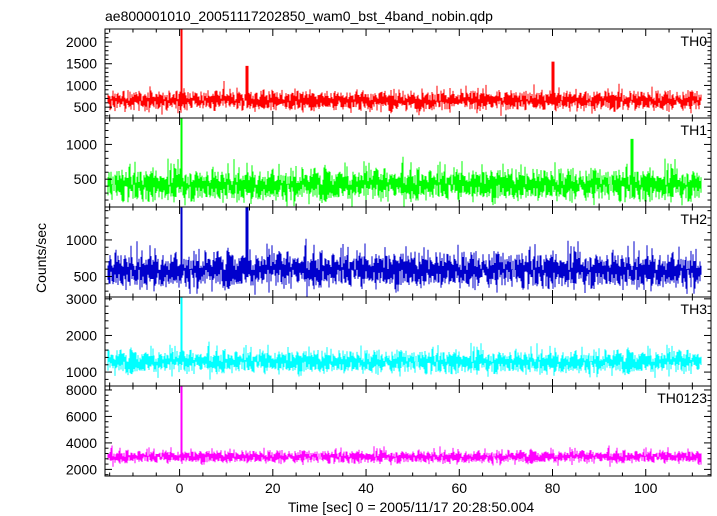 This screenshot has width=717, height=516. Describe the element at coordinates (404, 162) in the screenshot. I see `series-line-th1` at that location.